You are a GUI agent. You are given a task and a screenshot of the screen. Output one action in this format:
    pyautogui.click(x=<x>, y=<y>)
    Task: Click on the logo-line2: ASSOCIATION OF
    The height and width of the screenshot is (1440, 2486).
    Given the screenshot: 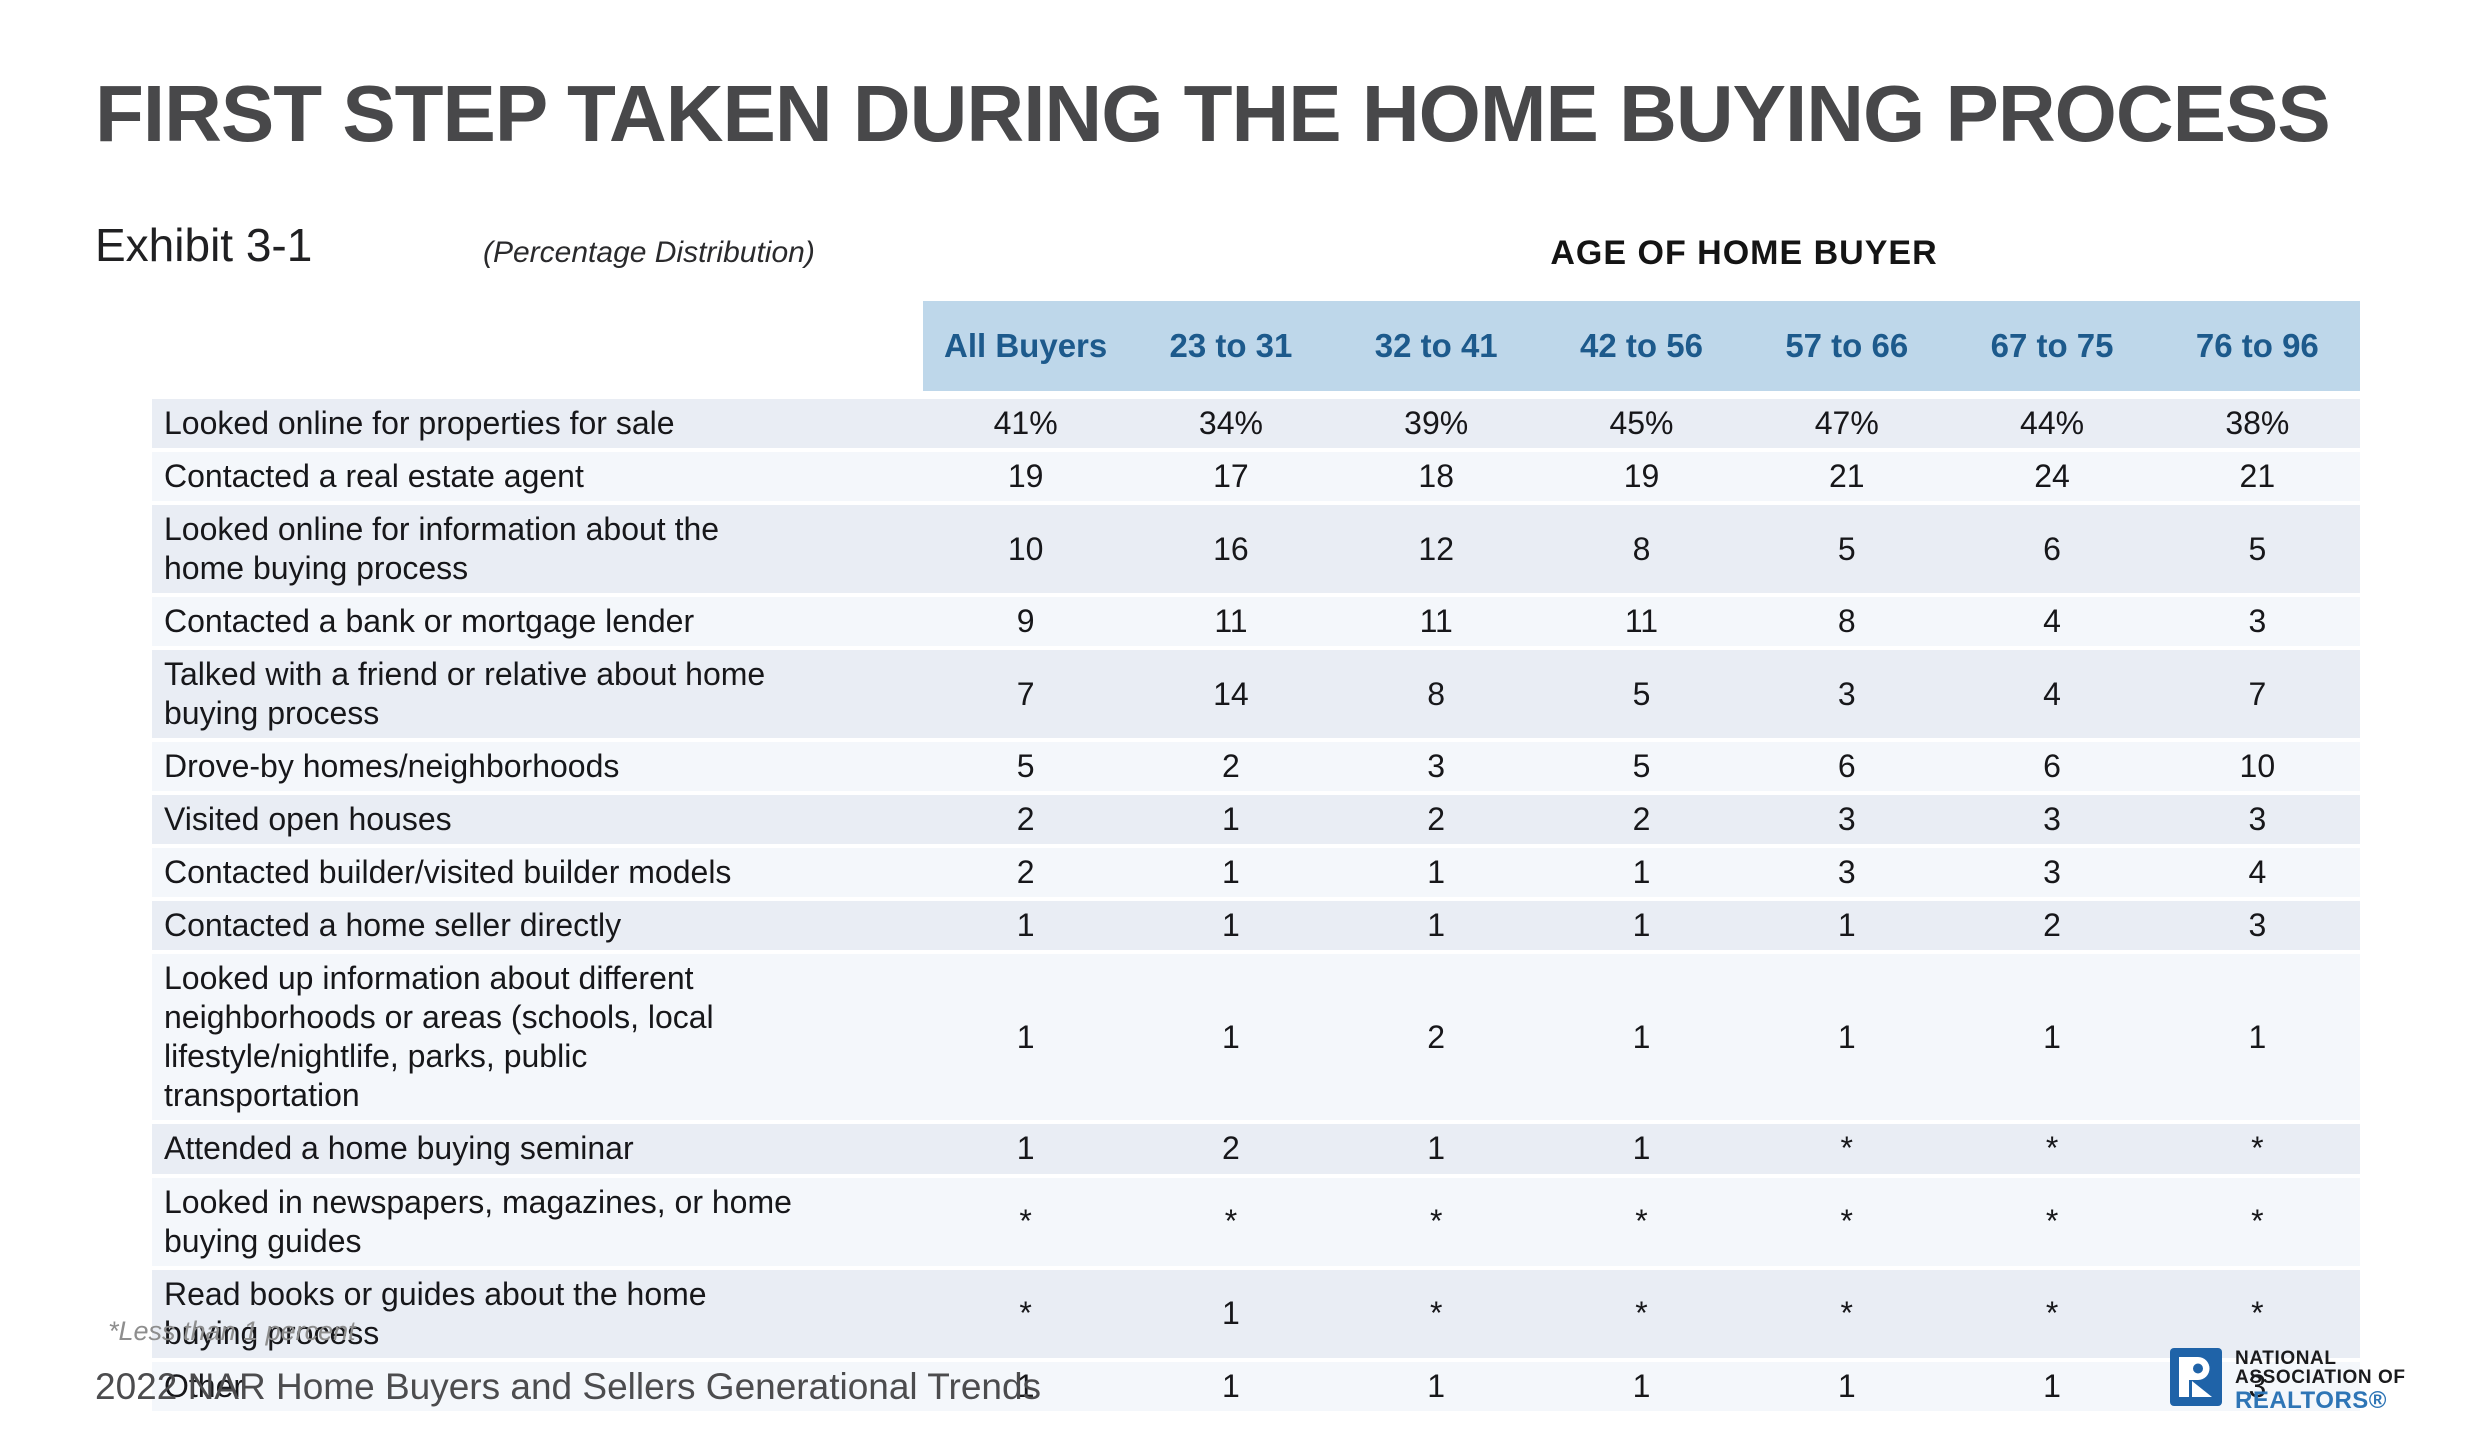 What is the action you would take?
    pyautogui.click(x=2320, y=1377)
    